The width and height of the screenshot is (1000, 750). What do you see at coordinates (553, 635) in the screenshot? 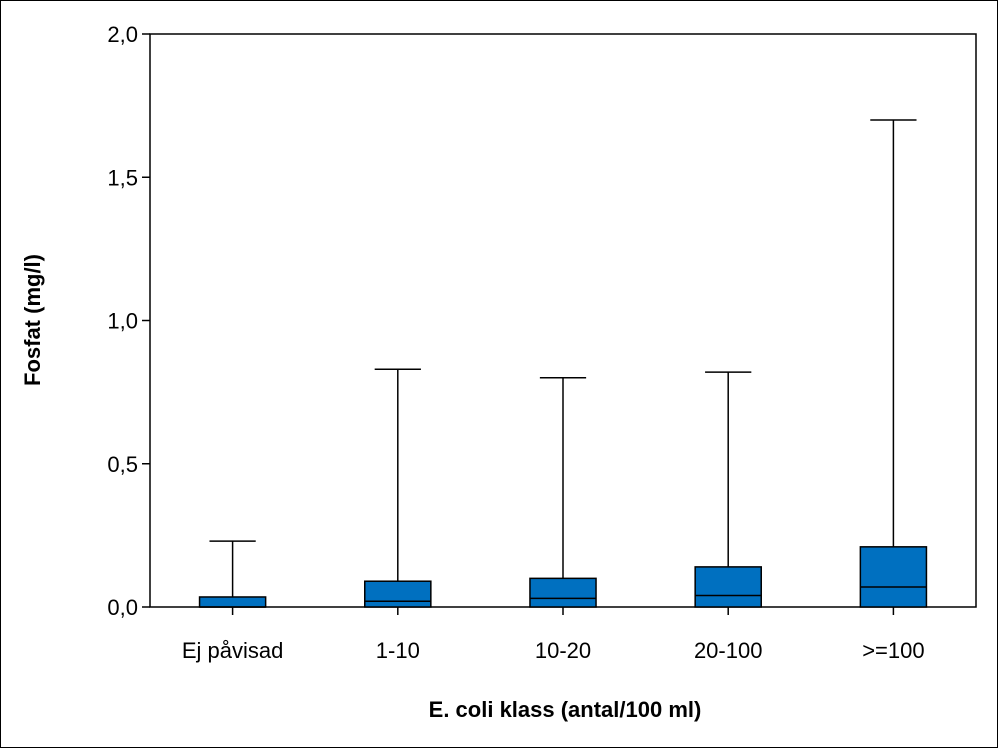
I see `x-axis: Ej påvisad 1-10 10-20 20-100 >=100` at bounding box center [553, 635].